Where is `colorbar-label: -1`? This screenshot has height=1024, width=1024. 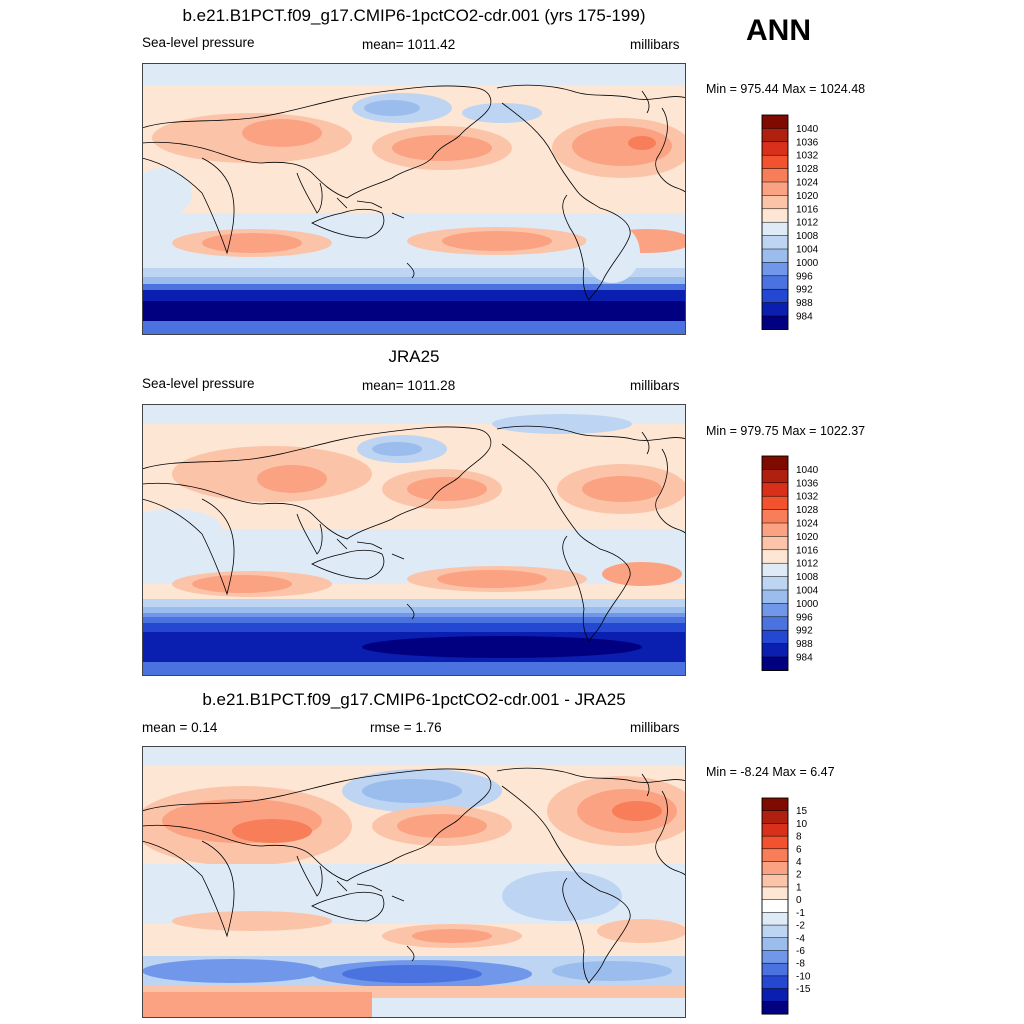 colorbar-label: -1 is located at coordinates (800, 913).